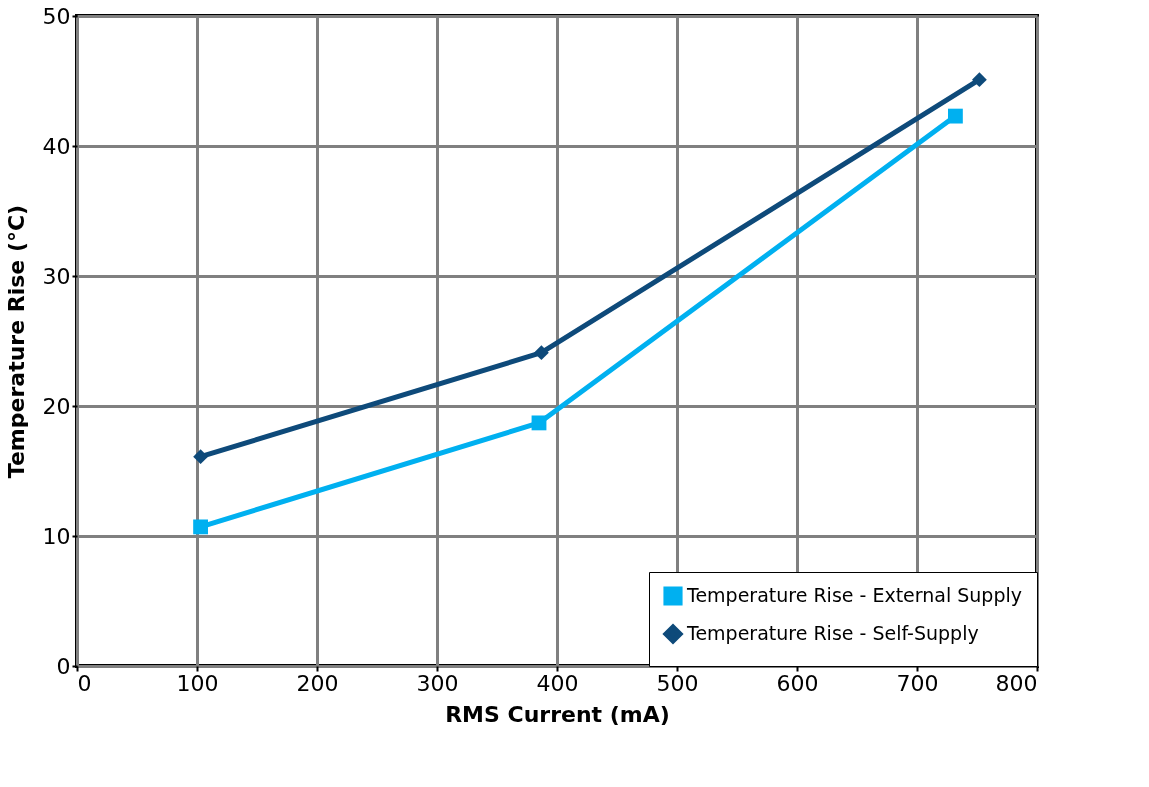 The image size is (1149, 787). I want to click on legend-label: Temperature Rise - Self-Supply, so click(832, 633).